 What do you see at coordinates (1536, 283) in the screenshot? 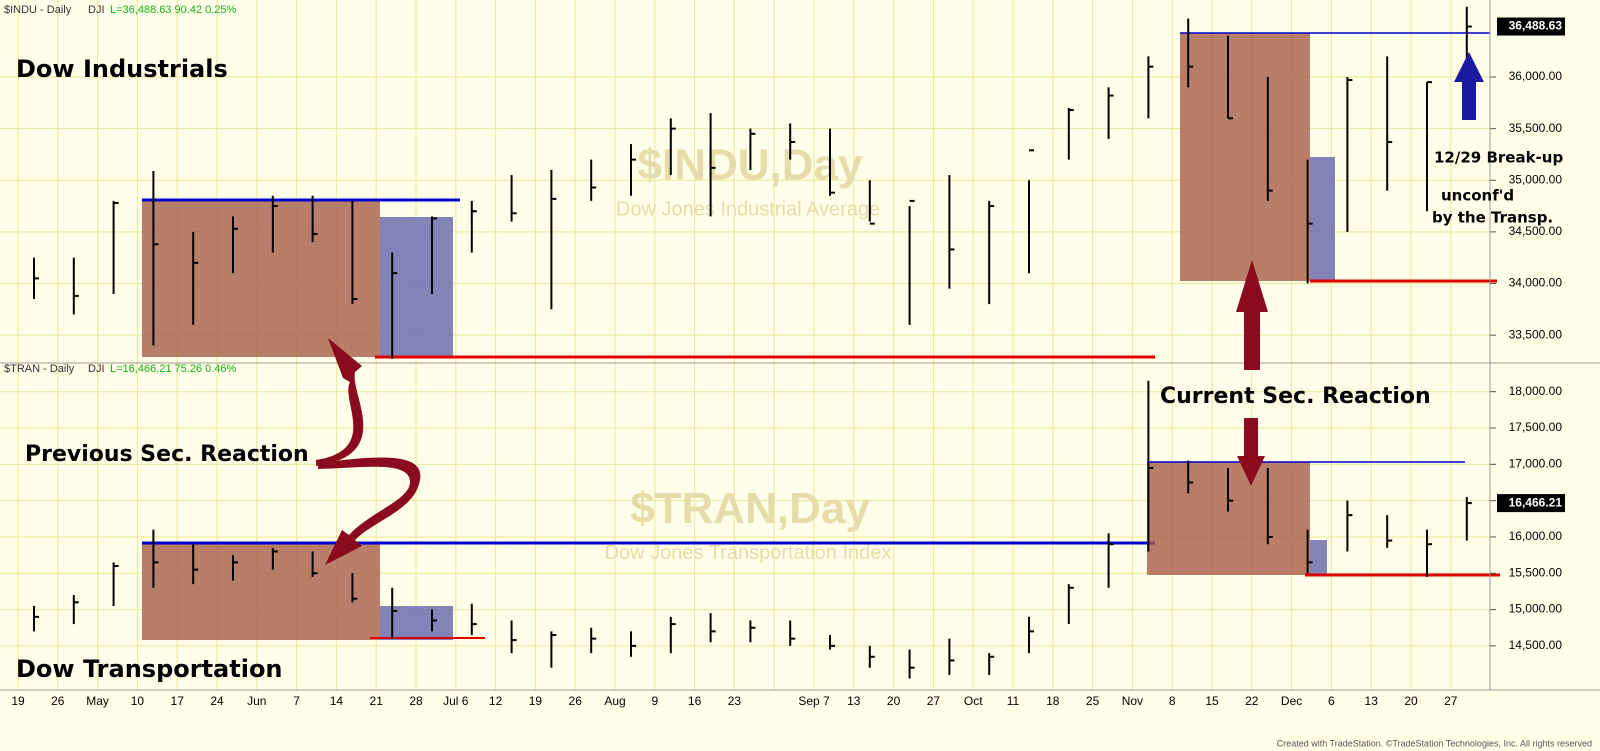
I see `y-tick-label: 34,000.00` at bounding box center [1536, 283].